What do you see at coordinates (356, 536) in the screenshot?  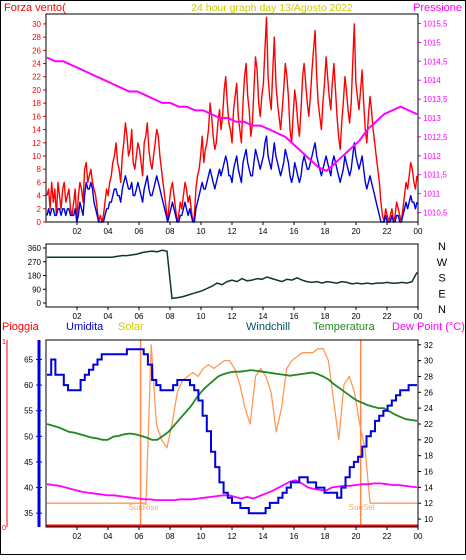 I see `humidity-x-tick-label: 20` at bounding box center [356, 536].